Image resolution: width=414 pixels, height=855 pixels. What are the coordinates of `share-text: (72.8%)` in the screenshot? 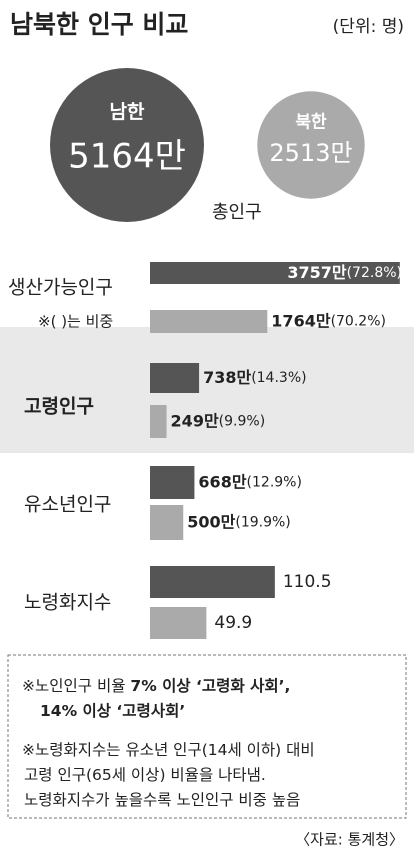 It's located at (374, 273).